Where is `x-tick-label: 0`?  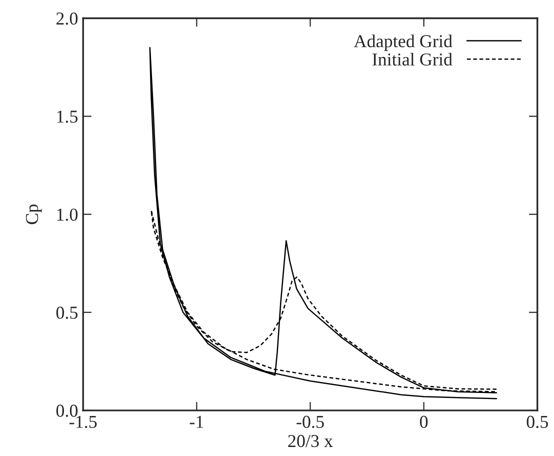
x-tick-label: 0 is located at coordinates (424, 422).